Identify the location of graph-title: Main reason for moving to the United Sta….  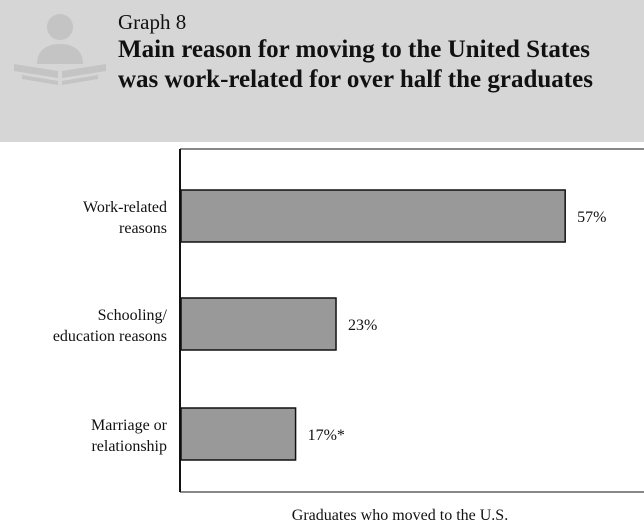
(368, 65).